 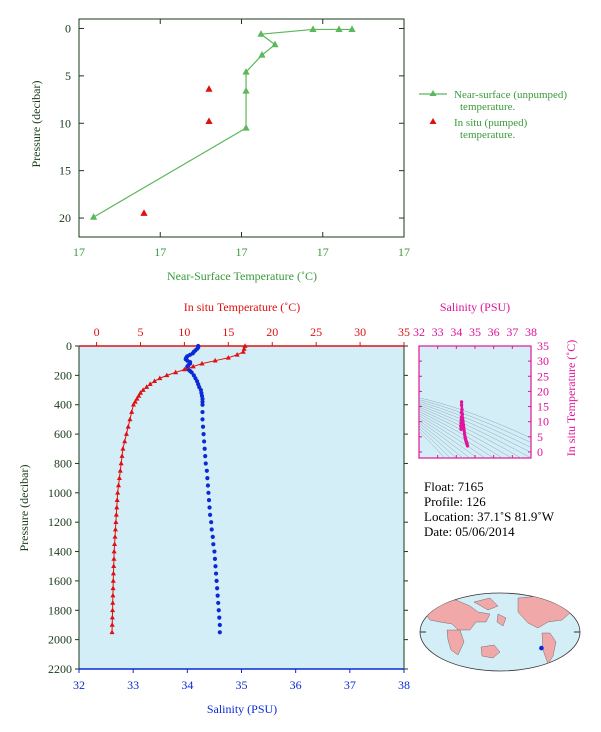 I want to click on ts-temp-tick-label: 35, so click(x=543, y=346).